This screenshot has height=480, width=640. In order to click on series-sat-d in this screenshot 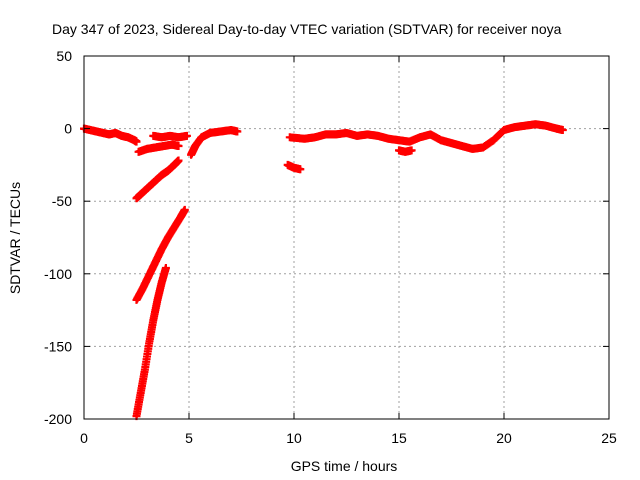, I will do `click(160, 254)`.